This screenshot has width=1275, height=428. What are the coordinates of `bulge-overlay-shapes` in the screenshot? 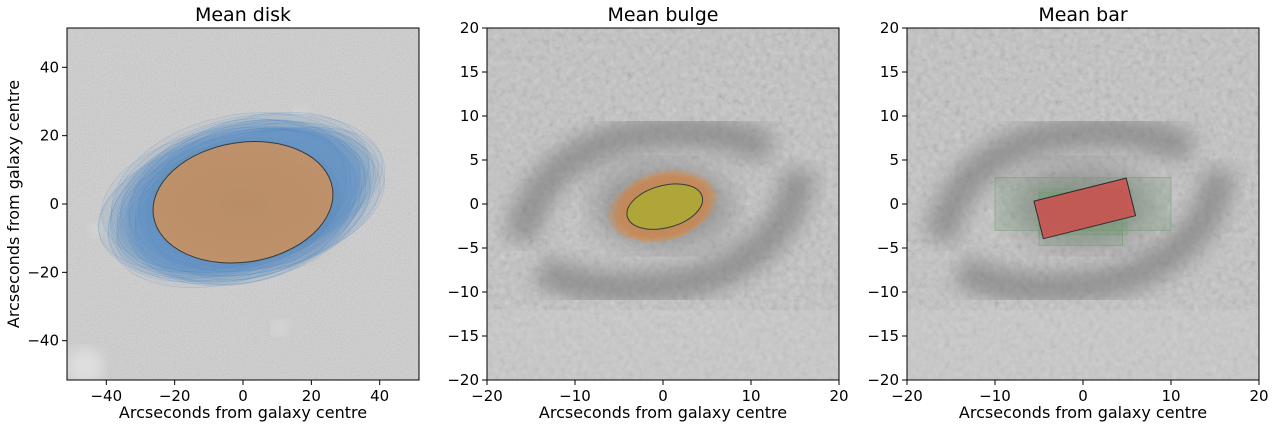 It's located at (662, 206).